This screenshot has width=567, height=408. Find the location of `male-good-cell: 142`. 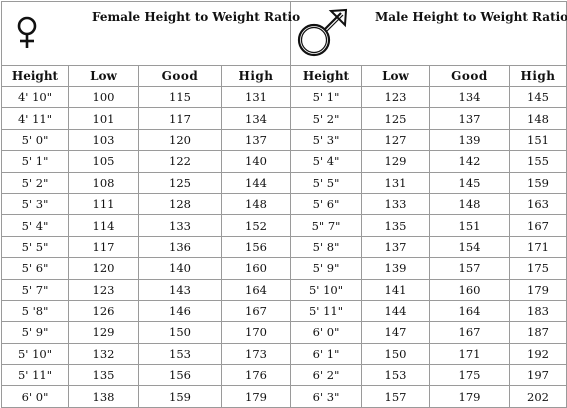

male-good-cell: 142 is located at coordinates (469, 161).